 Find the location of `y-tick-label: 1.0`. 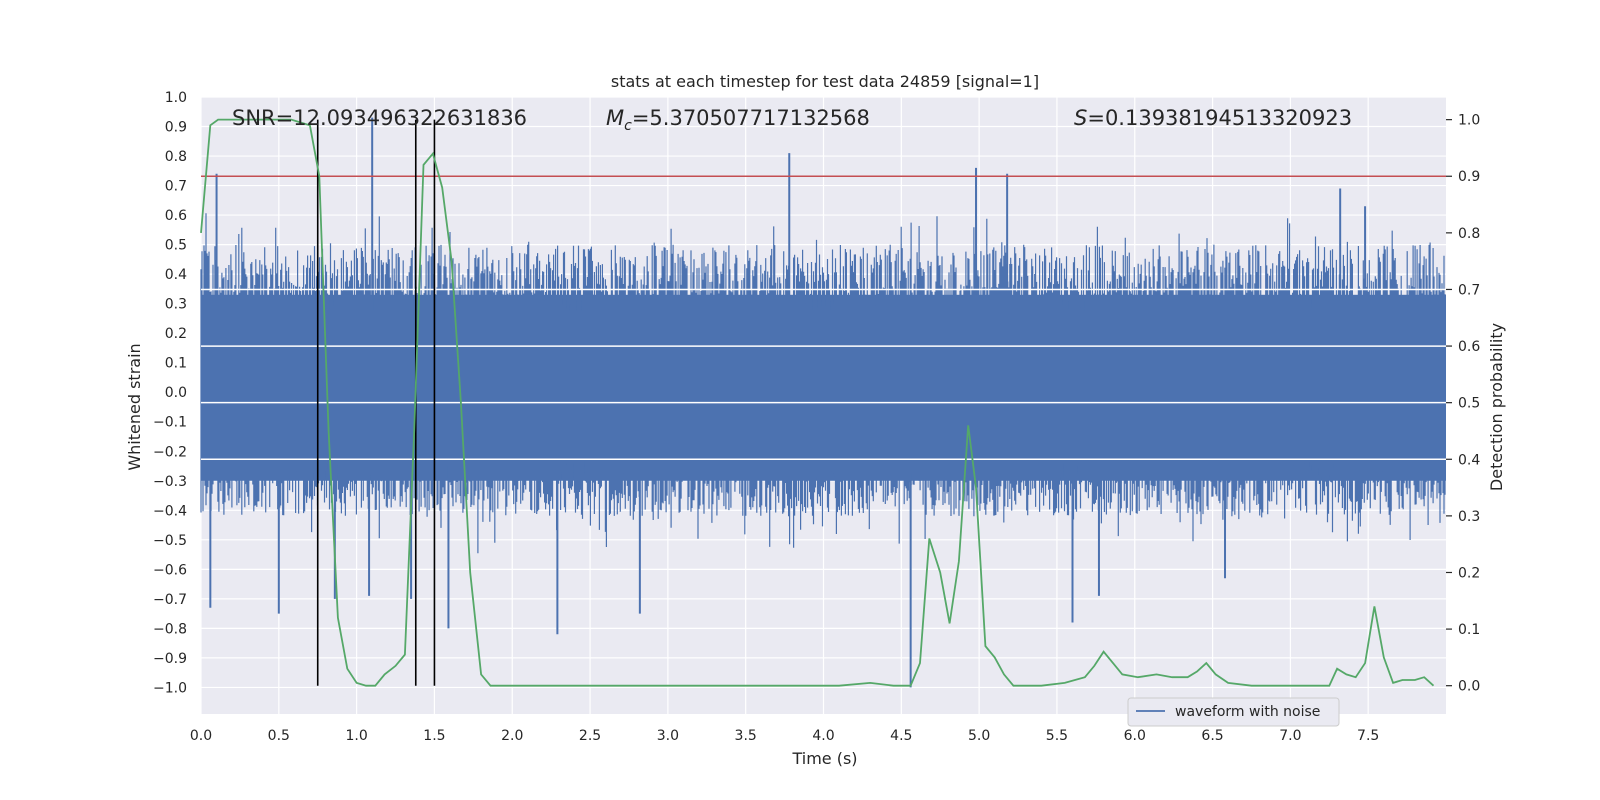

y-tick-label: 1.0 is located at coordinates (176, 98).